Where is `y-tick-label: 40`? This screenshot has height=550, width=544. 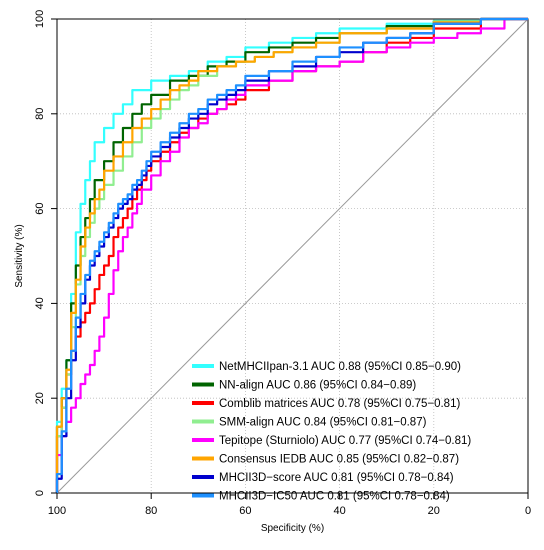 y-tick-label: 40 is located at coordinates (40, 303).